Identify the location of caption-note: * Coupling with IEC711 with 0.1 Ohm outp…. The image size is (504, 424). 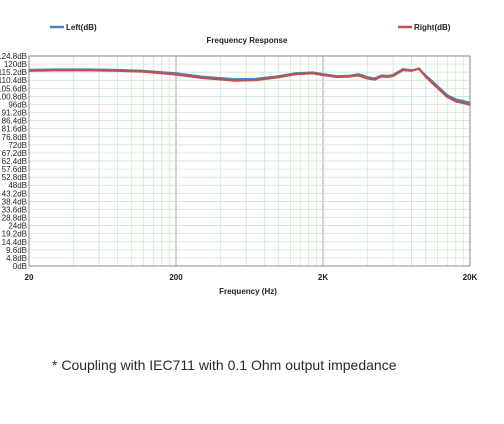
(224, 365).